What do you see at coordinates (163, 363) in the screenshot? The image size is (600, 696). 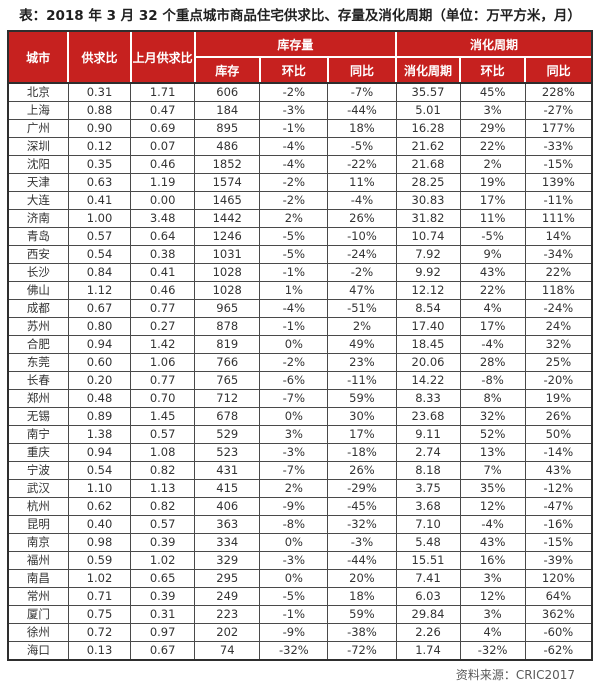 I see `cell-last-month-ratio: 1.06` at bounding box center [163, 363].